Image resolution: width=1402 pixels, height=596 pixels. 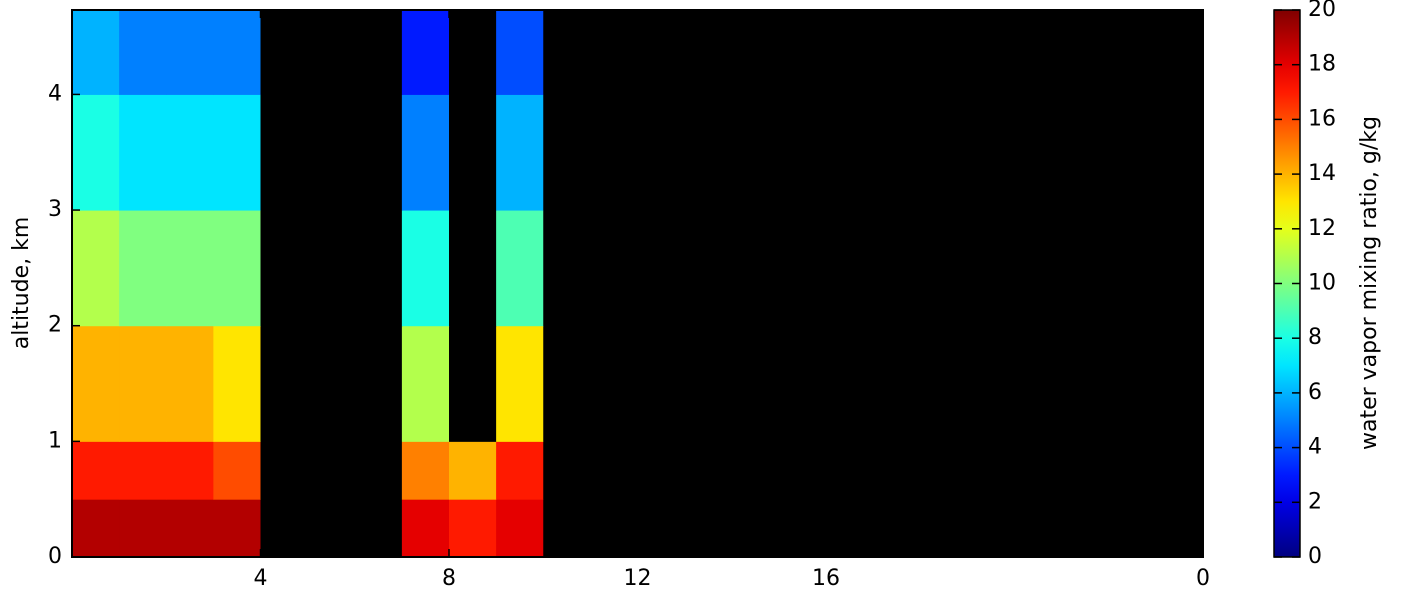 I want to click on y-tick-label: 0, so click(x=55, y=556).